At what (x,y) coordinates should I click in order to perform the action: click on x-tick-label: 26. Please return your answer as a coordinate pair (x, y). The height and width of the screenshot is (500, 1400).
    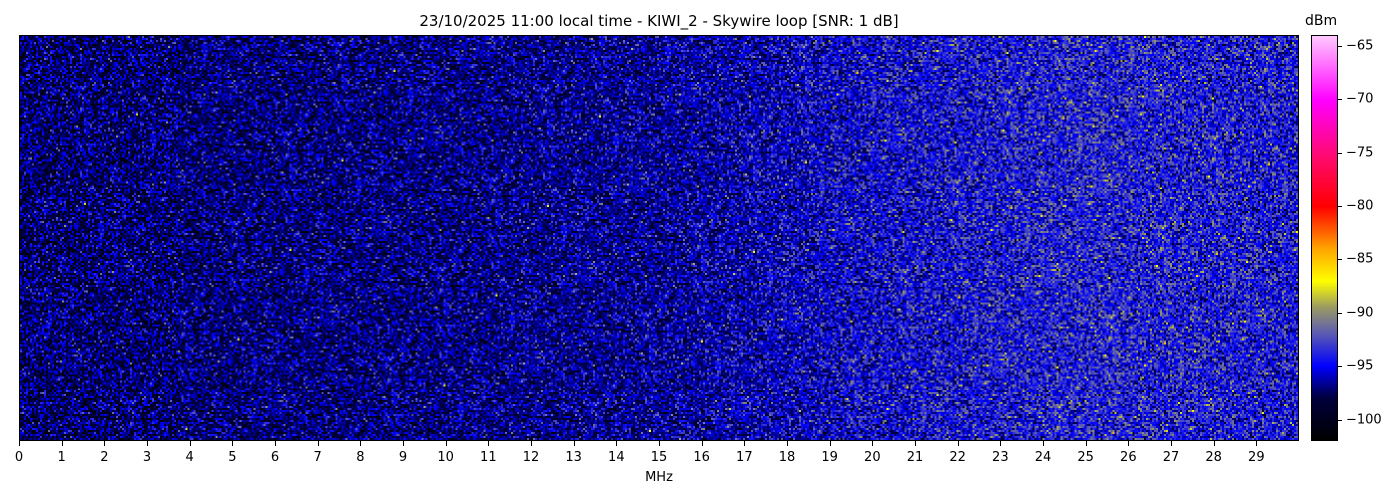
    Looking at the image, I should click on (1128, 457).